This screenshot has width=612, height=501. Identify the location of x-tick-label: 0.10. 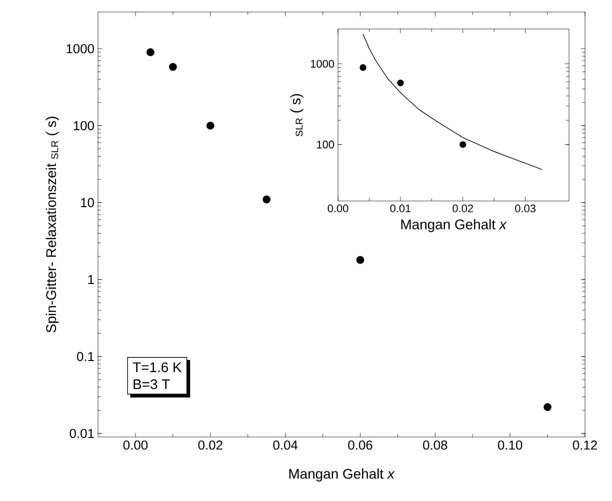
(510, 445).